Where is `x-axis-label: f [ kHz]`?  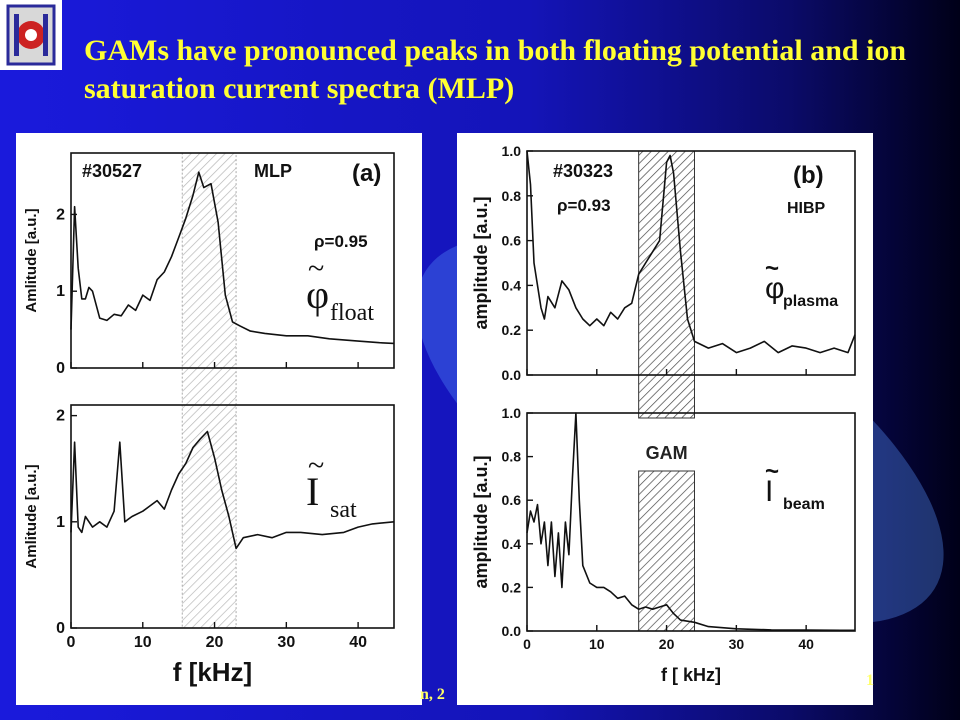
x-axis-label: f [ kHz] is located at coordinates (691, 675).